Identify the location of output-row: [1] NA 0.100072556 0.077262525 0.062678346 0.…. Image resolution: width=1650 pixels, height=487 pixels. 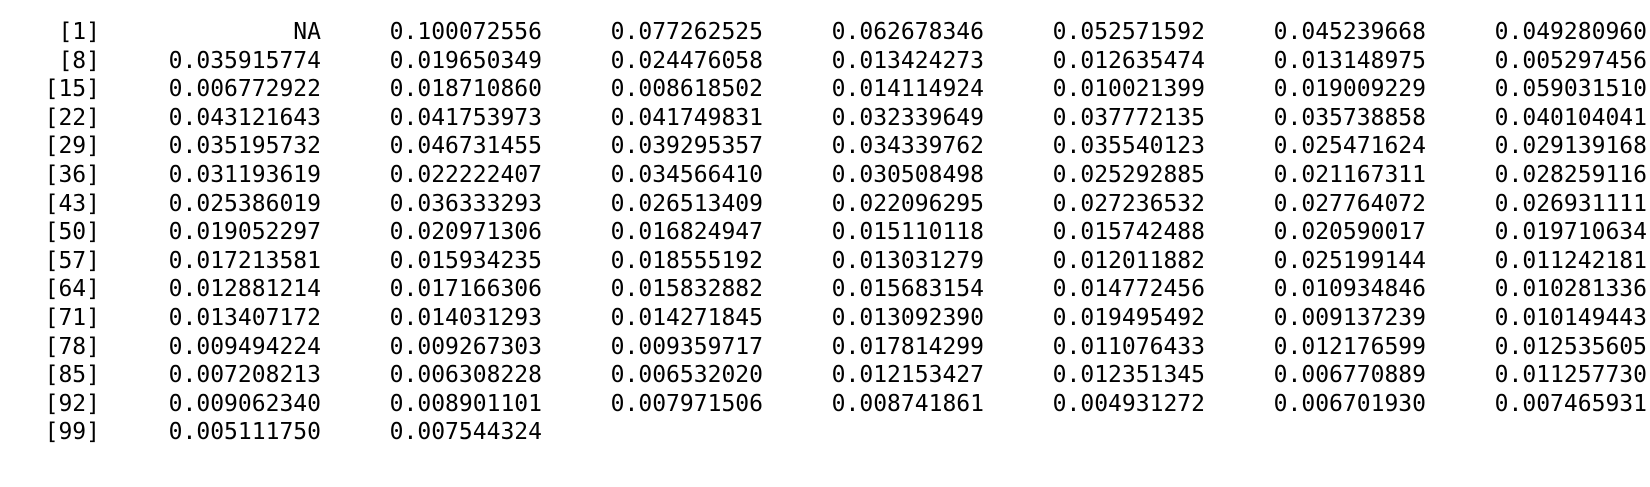
(828, 32).